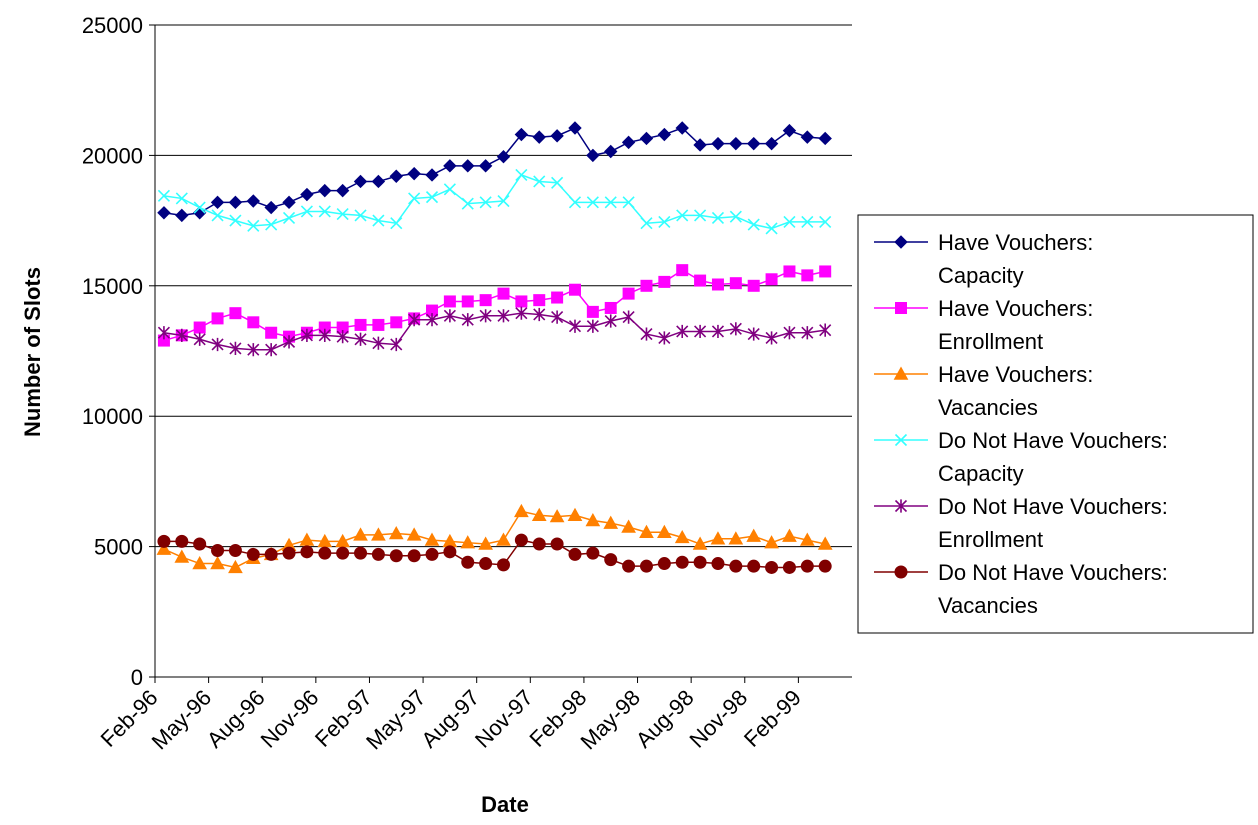  Describe the element at coordinates (611, 720) in the screenshot. I see `x-tick-label: May-98` at that location.